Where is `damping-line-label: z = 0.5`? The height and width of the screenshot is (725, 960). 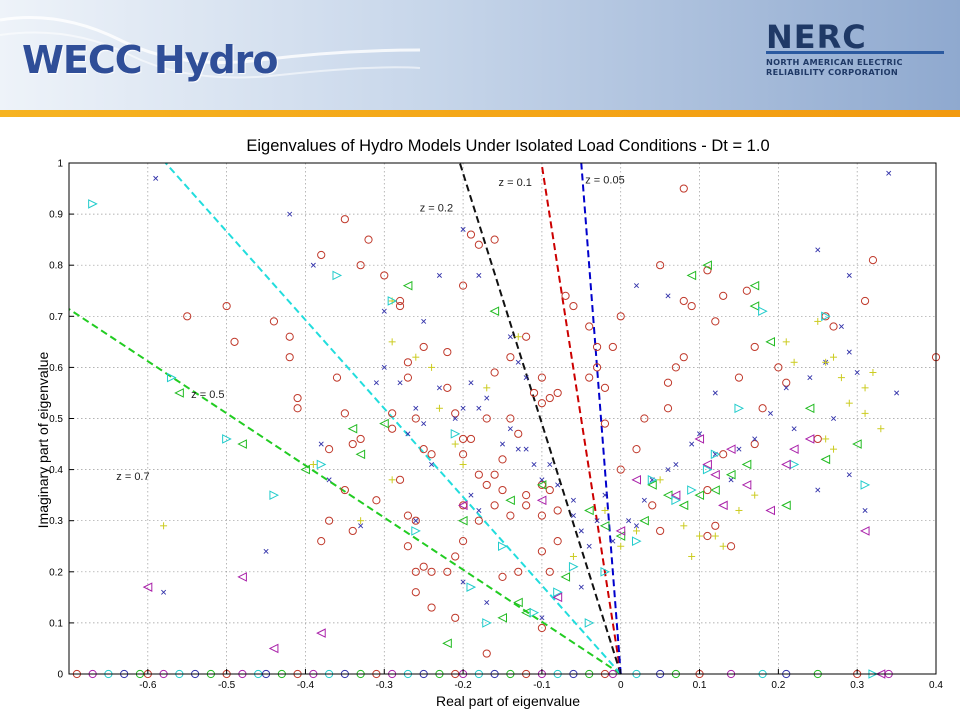
damping-line-label: z = 0.5 is located at coordinates (207, 395).